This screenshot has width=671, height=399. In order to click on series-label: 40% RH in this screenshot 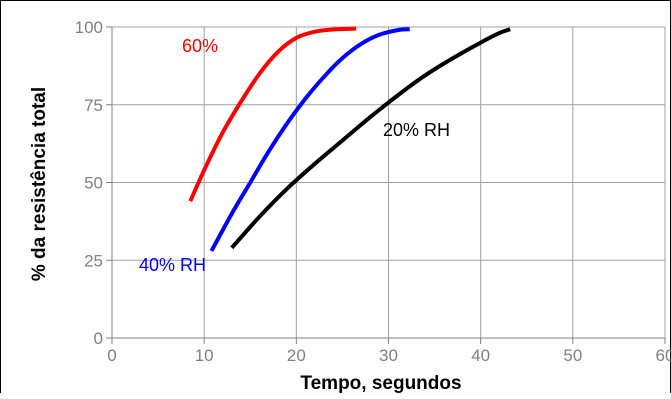, I will do `click(172, 265)`.